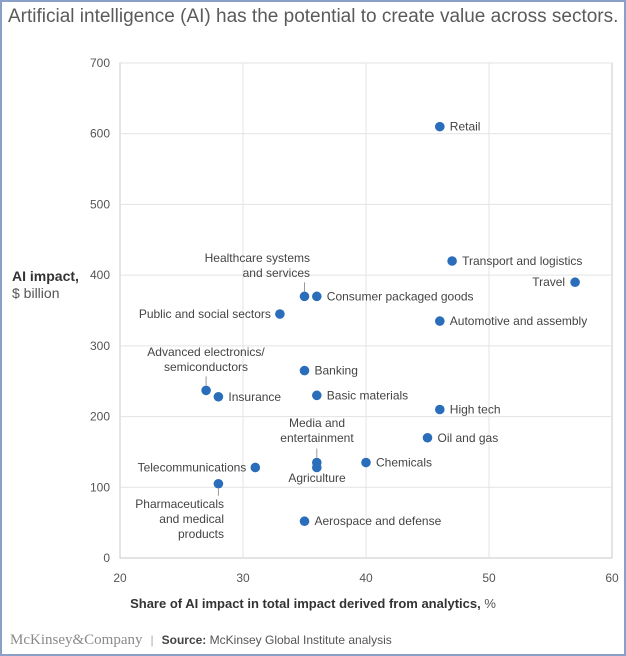 The width and height of the screenshot is (626, 656). What do you see at coordinates (366, 578) in the screenshot?
I see `x-tick-label: 40` at bounding box center [366, 578].